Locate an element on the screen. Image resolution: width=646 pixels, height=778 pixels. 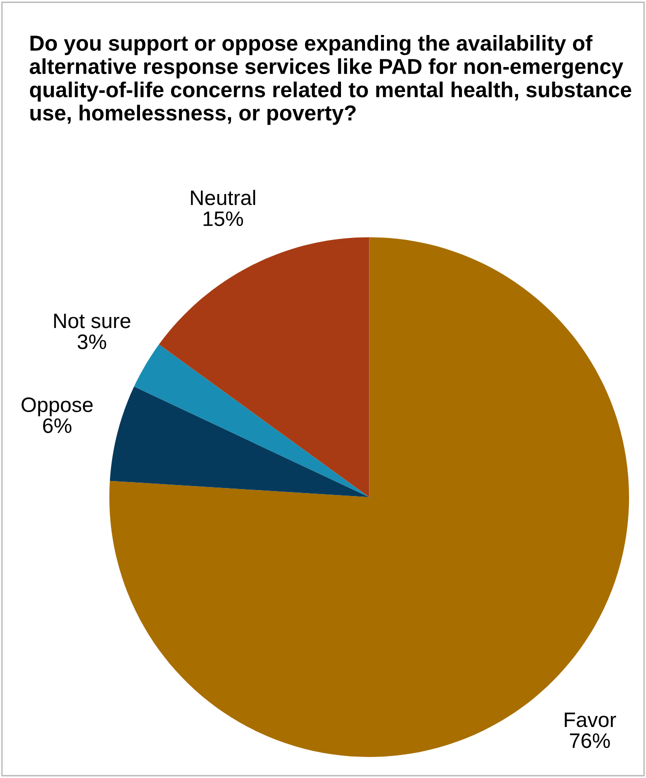
slice-label: Oppose is located at coordinates (57, 406).